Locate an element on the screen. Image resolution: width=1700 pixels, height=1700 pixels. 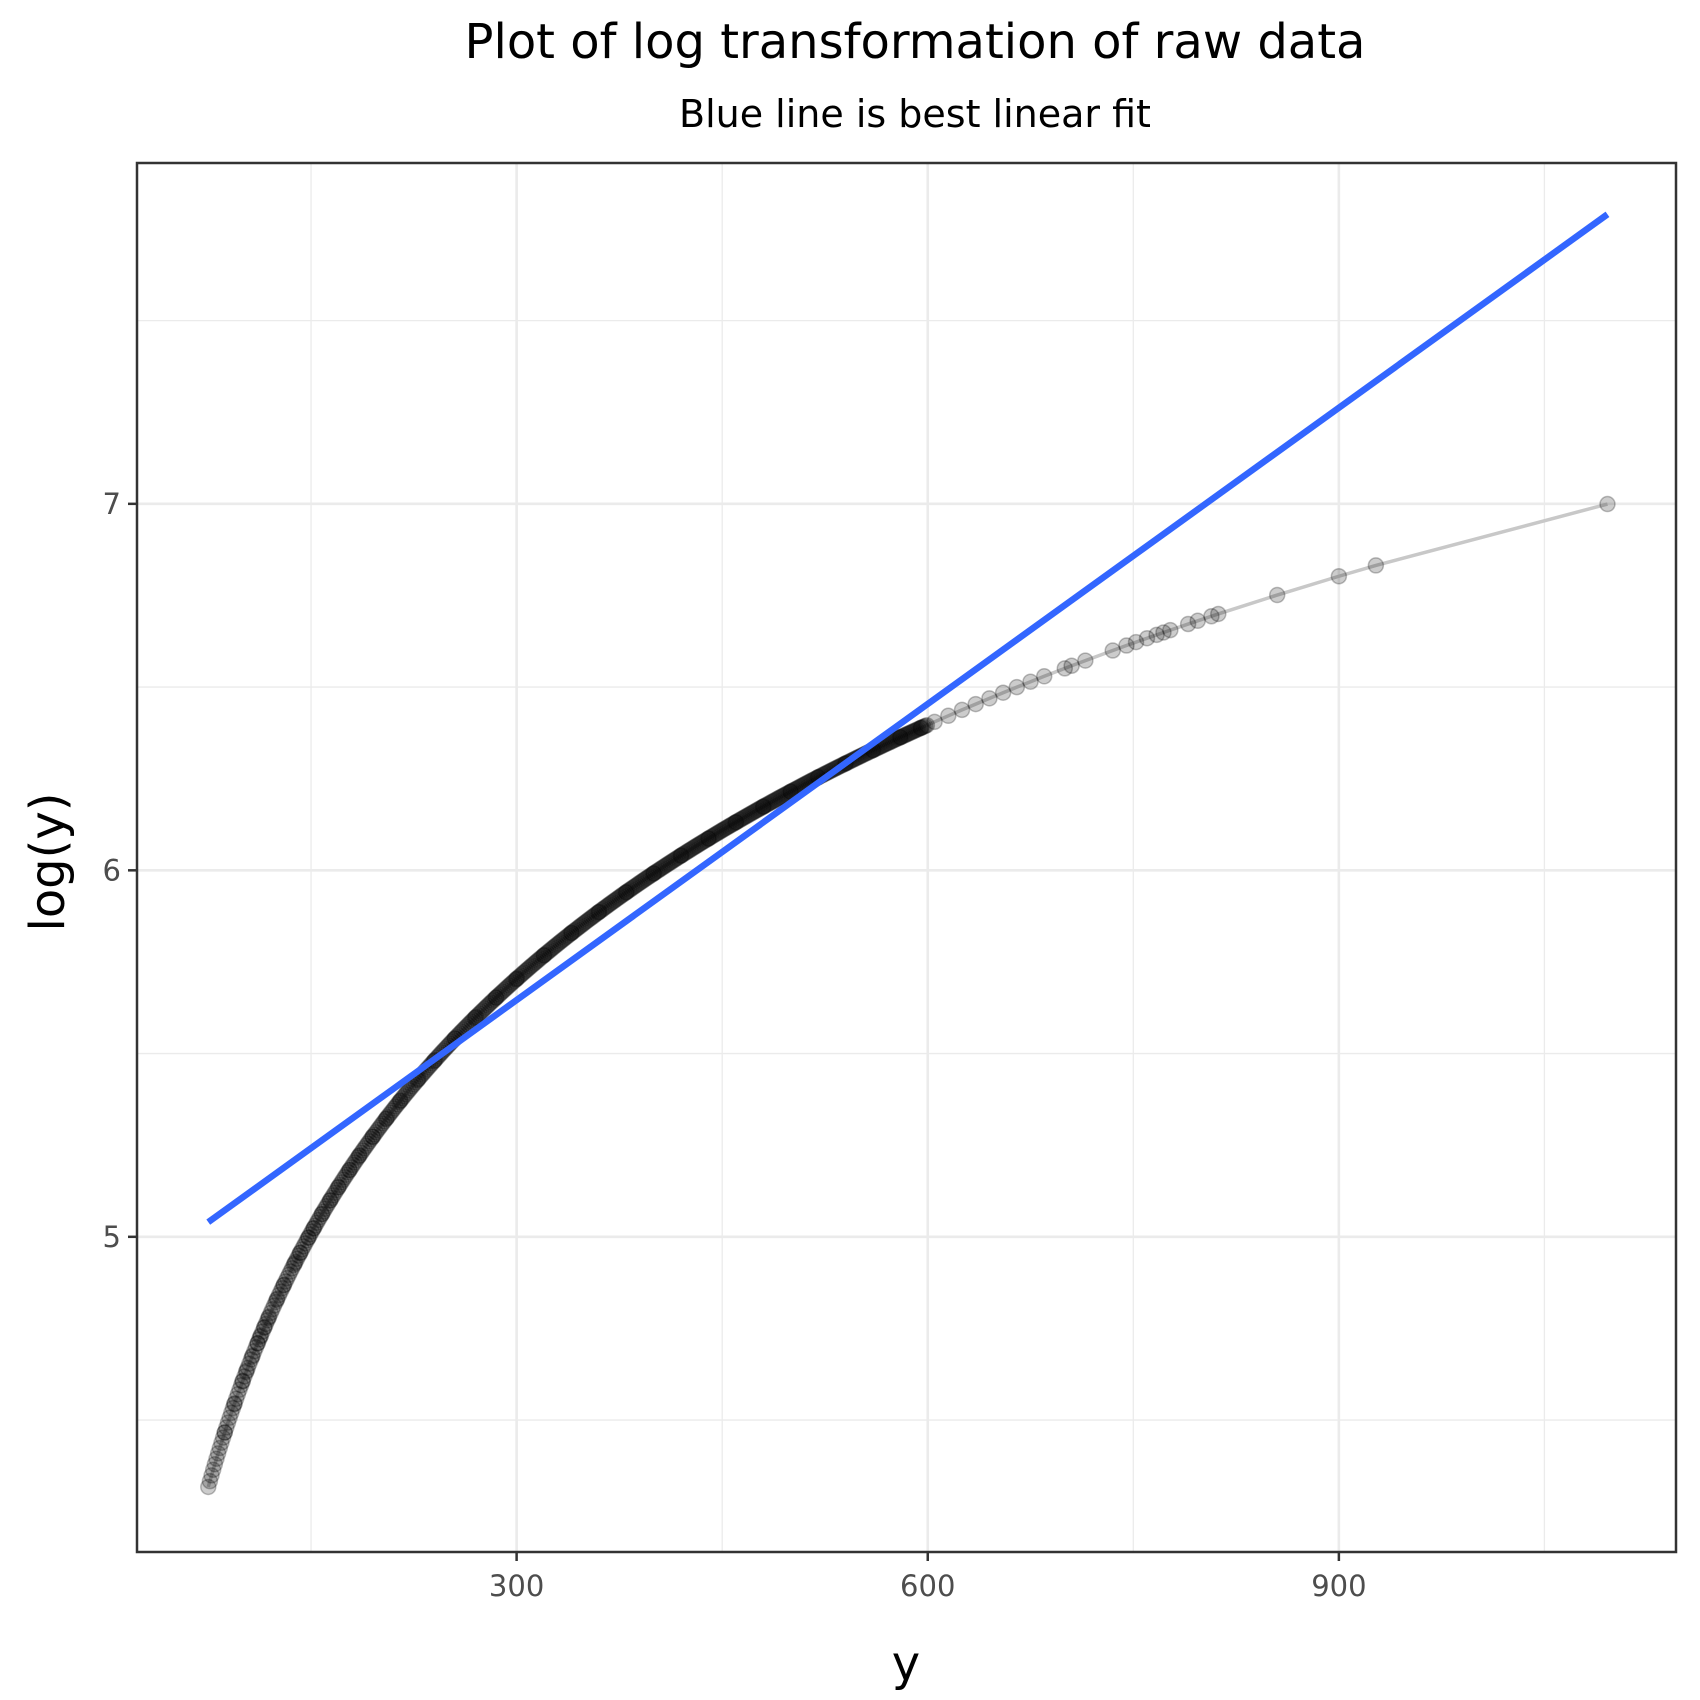
x-axis: 300 600 900 is located at coordinates (928, 1577).